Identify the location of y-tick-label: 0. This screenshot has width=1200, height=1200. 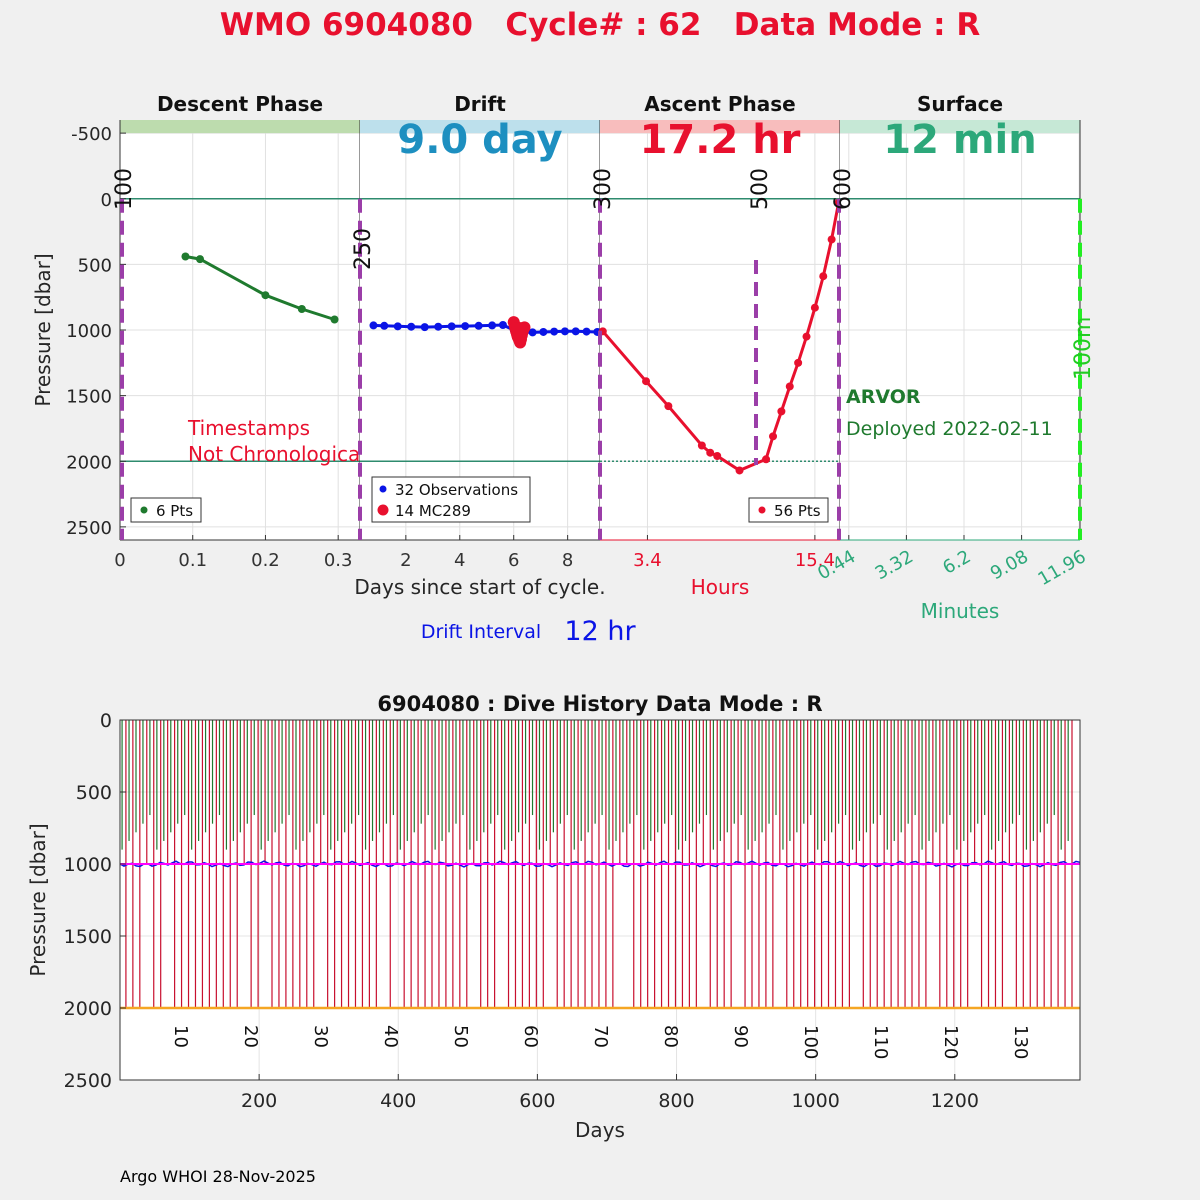
(106, 200).